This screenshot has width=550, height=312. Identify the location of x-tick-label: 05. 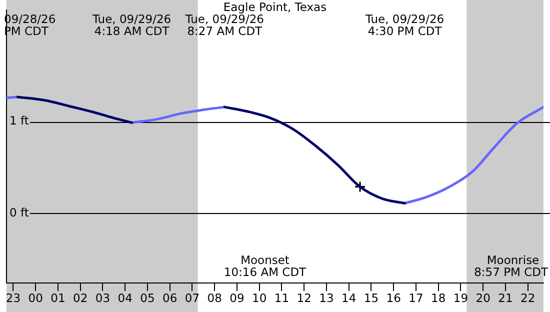
(147, 297).